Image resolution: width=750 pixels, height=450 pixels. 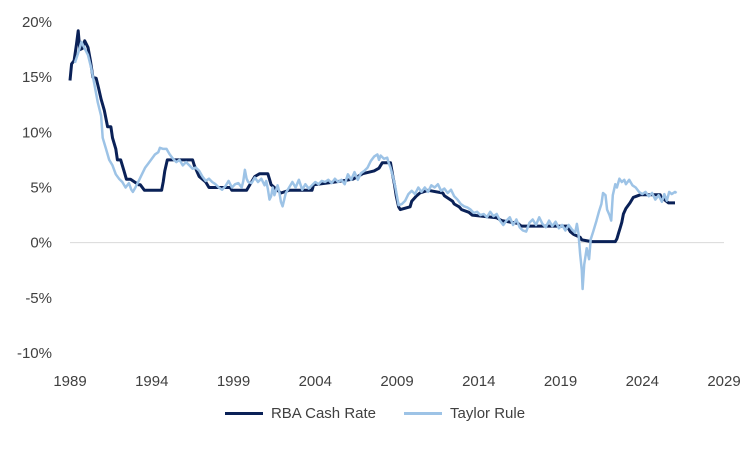 I want to click on x-tick-label: 2029, so click(x=723, y=381).